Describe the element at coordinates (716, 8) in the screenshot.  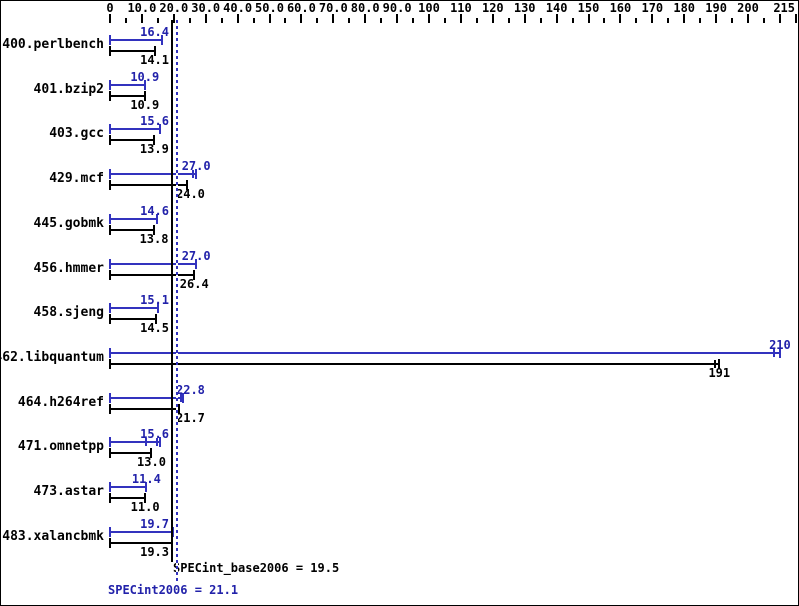
I see `x-axis-tick-label: 190` at that location.